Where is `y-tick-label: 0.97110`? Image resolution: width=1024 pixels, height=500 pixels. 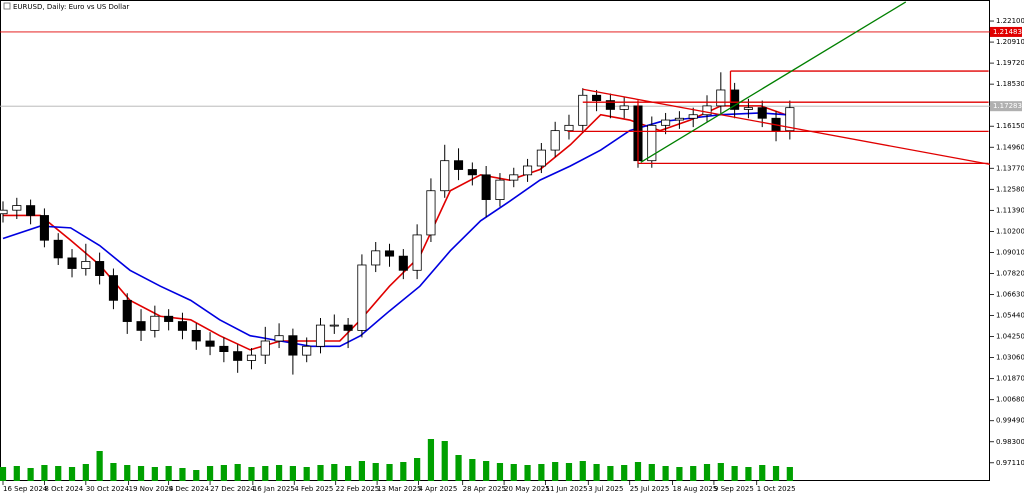 y-tick-label: 0.97110 is located at coordinates (1010, 463).